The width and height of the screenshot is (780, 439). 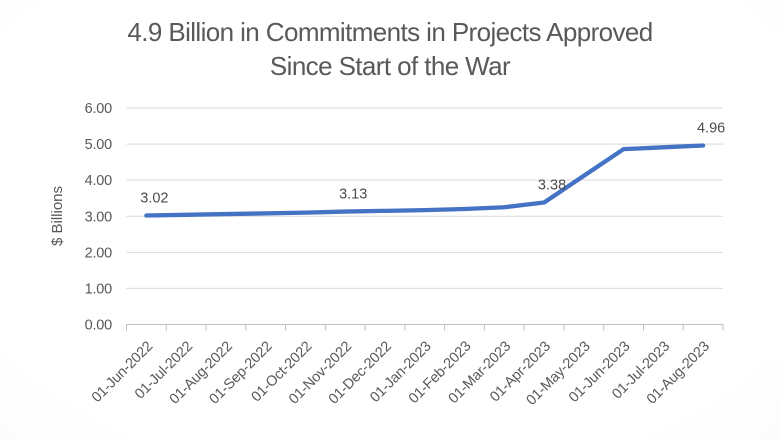 I want to click on y-tick-label: 2.00, so click(x=99, y=253).